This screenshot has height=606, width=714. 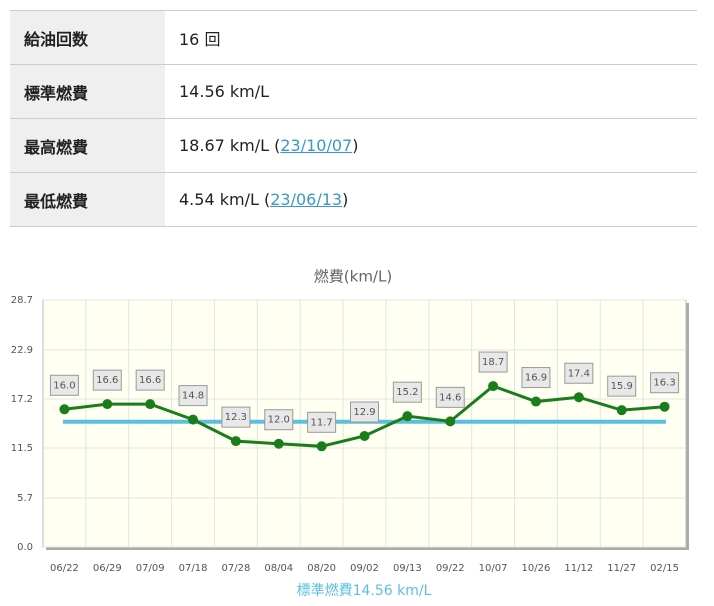 What do you see at coordinates (407, 568) in the screenshot?
I see `x-tick-label: 09/13` at bounding box center [407, 568].